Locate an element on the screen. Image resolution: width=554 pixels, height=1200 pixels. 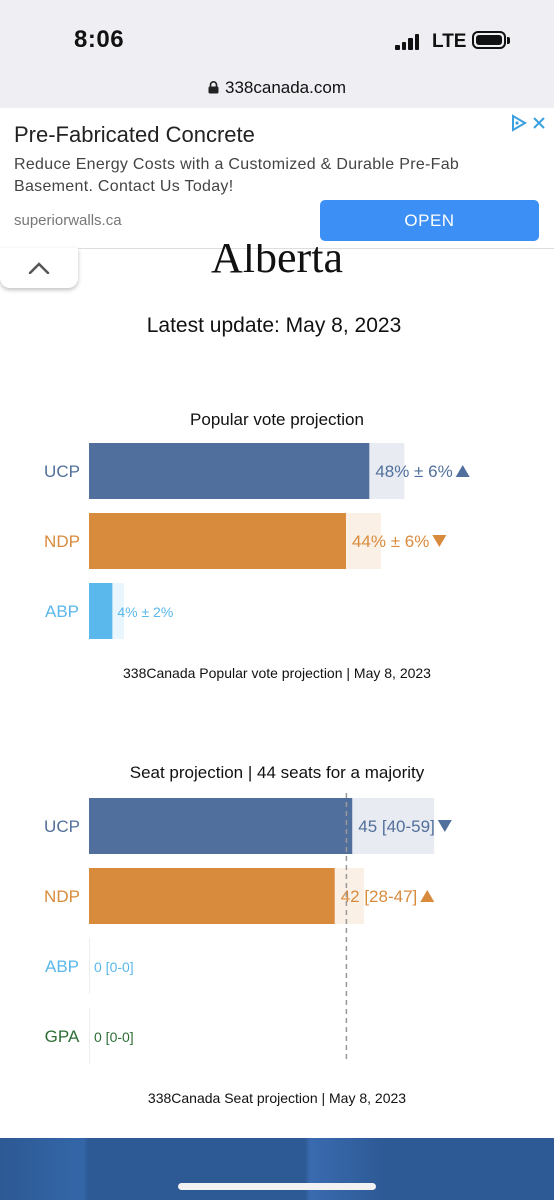
lock-icon is located at coordinates (213, 89).